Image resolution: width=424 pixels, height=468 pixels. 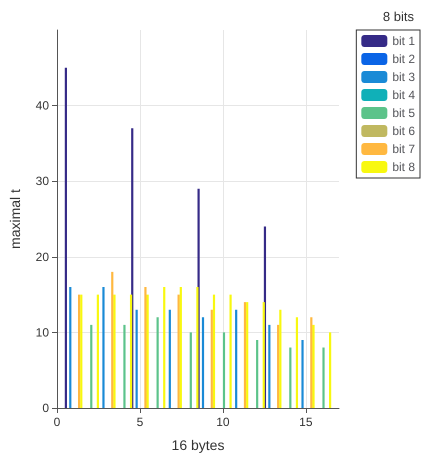 What do you see at coordinates (57, 422) in the screenshot?
I see `x-tick-label: 0` at bounding box center [57, 422].